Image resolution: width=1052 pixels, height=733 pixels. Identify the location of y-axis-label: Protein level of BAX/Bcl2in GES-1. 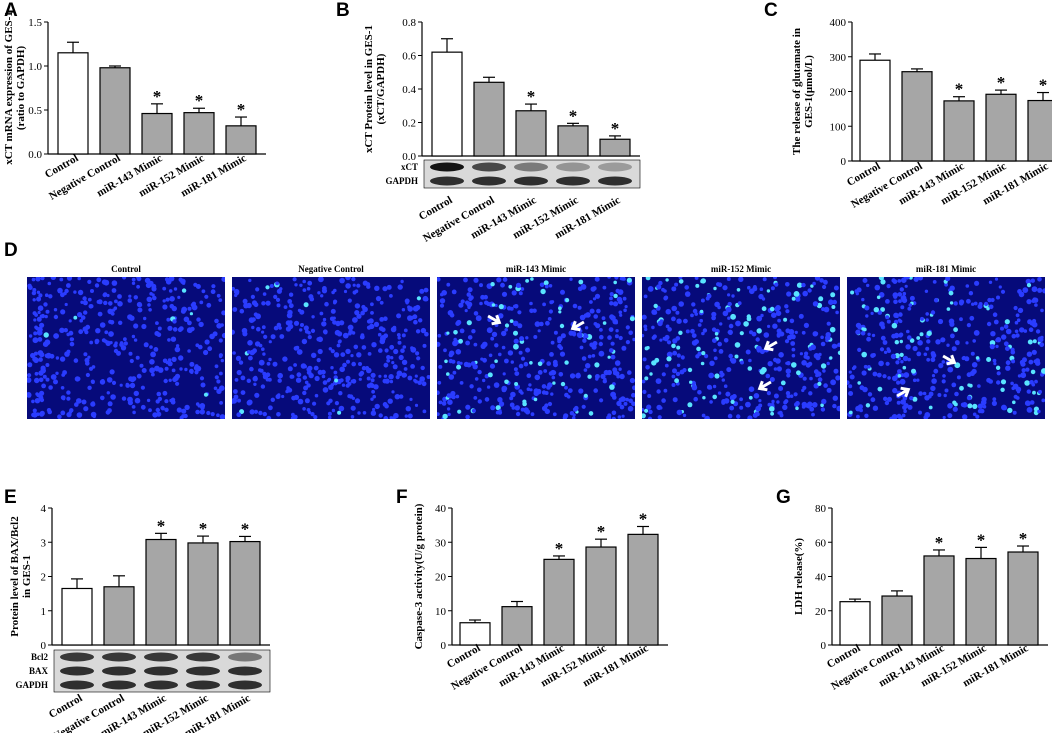
(21, 576).